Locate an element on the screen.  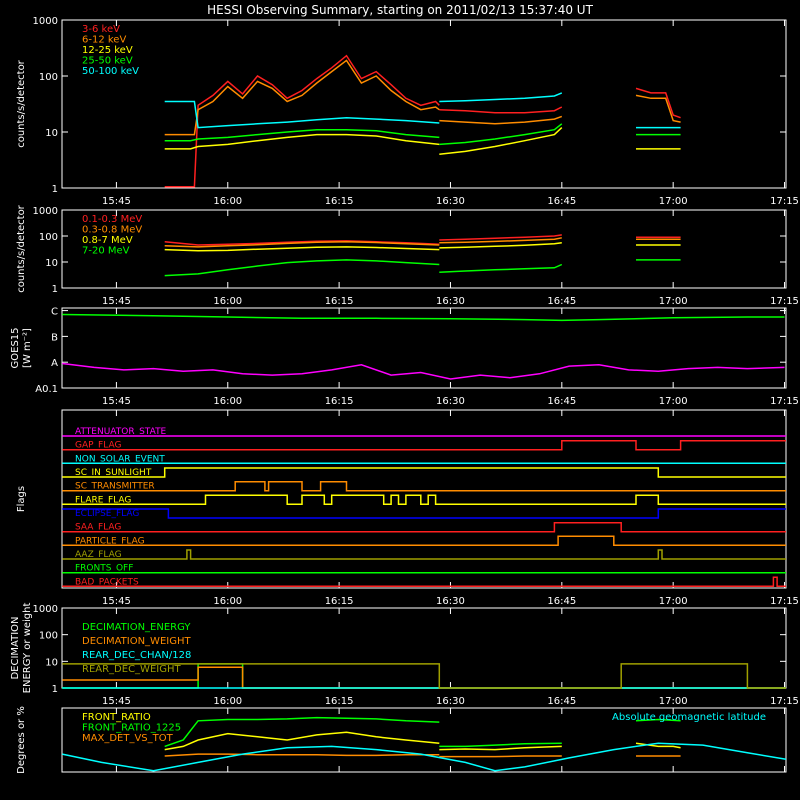
panel-frame-gamma is located at coordinates (424, 249).